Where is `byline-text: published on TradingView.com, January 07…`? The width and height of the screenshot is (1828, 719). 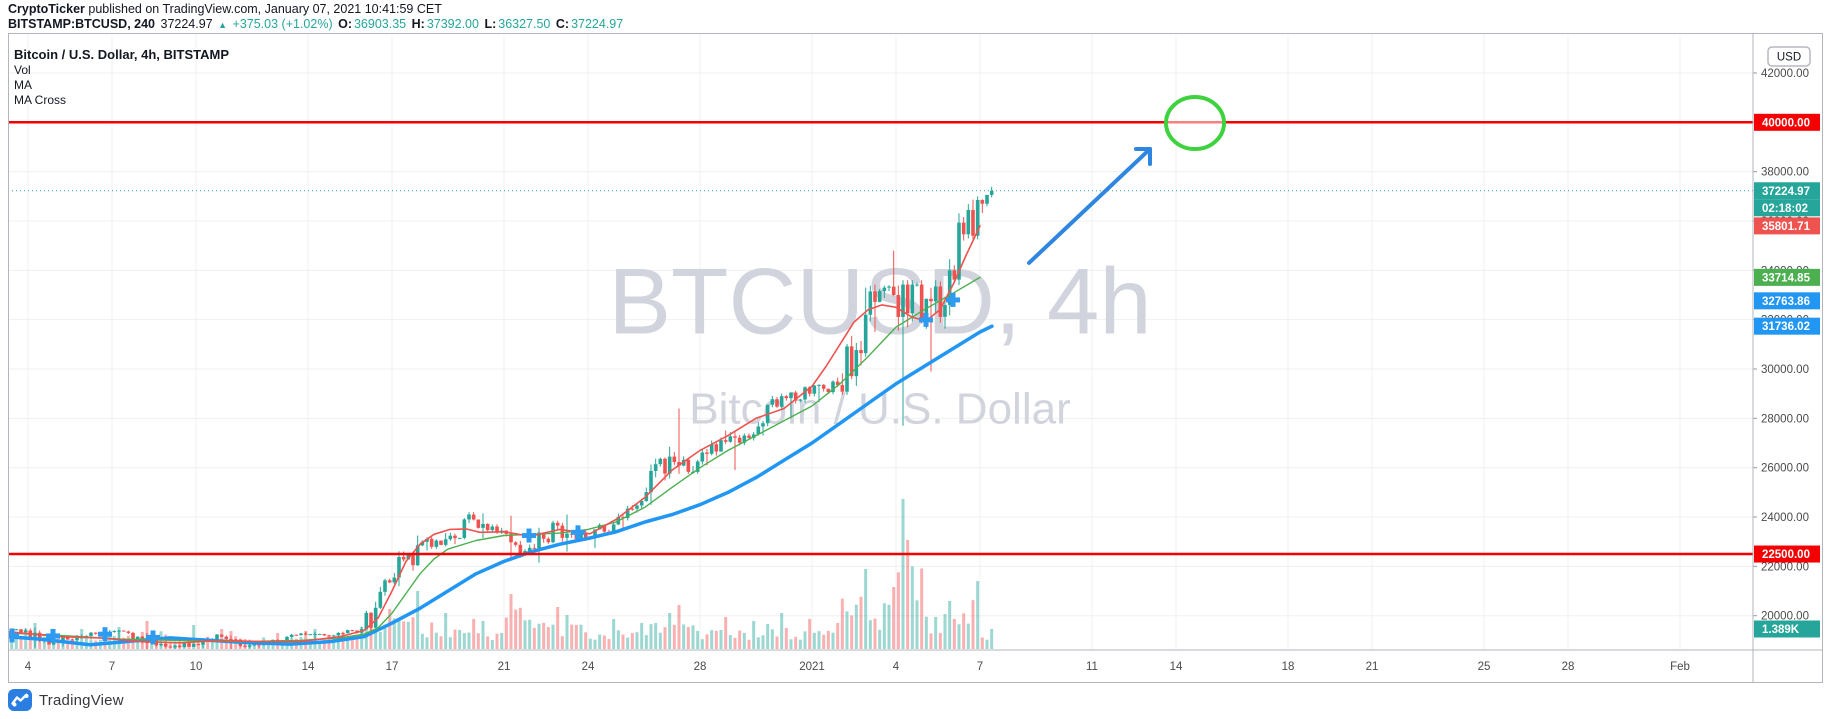
byline-text: published on TradingView.com, January 07… is located at coordinates (263, 9).